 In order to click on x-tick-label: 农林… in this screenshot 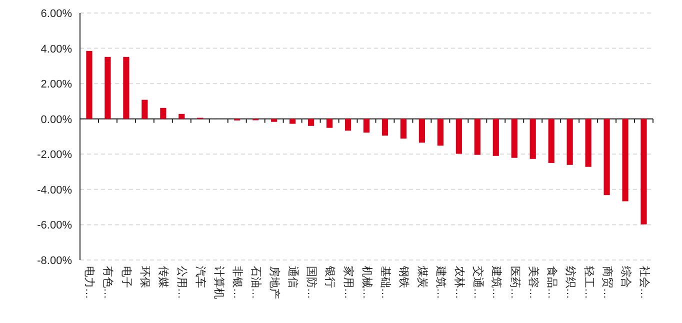, I will do `click(459, 282)`.